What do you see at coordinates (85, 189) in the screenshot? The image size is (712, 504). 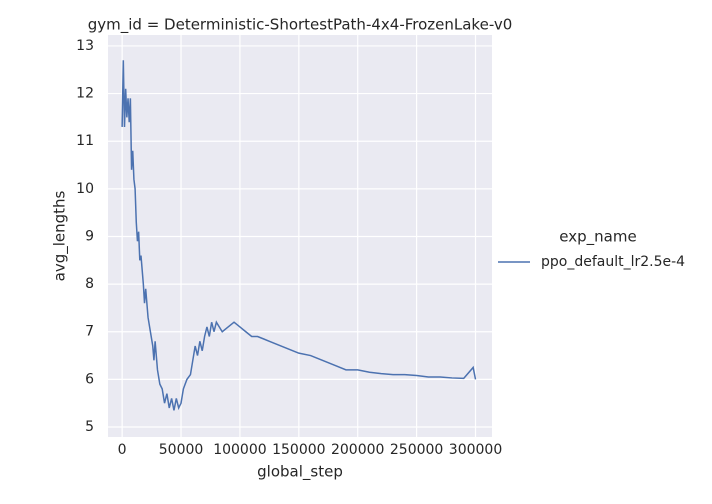 I see `y-tick-label: 10` at bounding box center [85, 189].